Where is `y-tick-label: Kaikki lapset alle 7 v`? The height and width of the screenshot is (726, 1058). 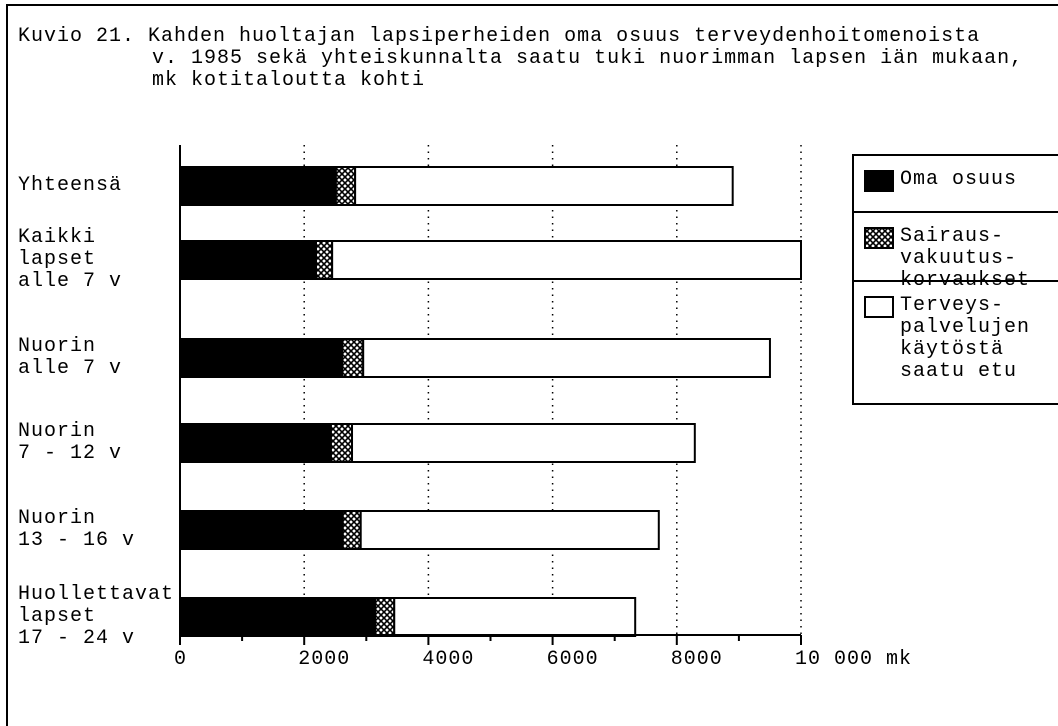
y-tick-label: Kaikki lapset alle 7 v is located at coordinates (70, 259).